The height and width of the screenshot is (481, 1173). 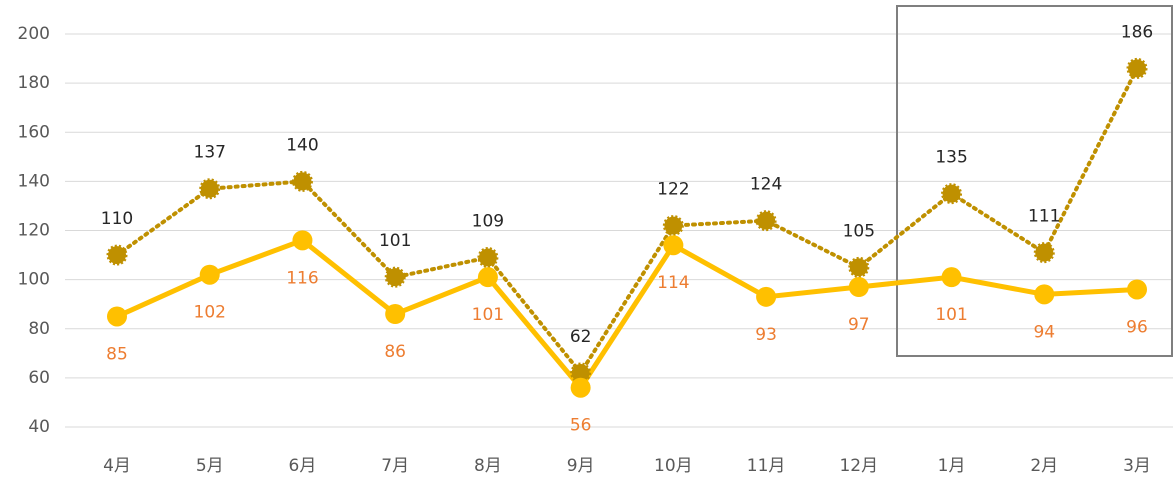 I want to click on data-label: 97, so click(x=859, y=325).